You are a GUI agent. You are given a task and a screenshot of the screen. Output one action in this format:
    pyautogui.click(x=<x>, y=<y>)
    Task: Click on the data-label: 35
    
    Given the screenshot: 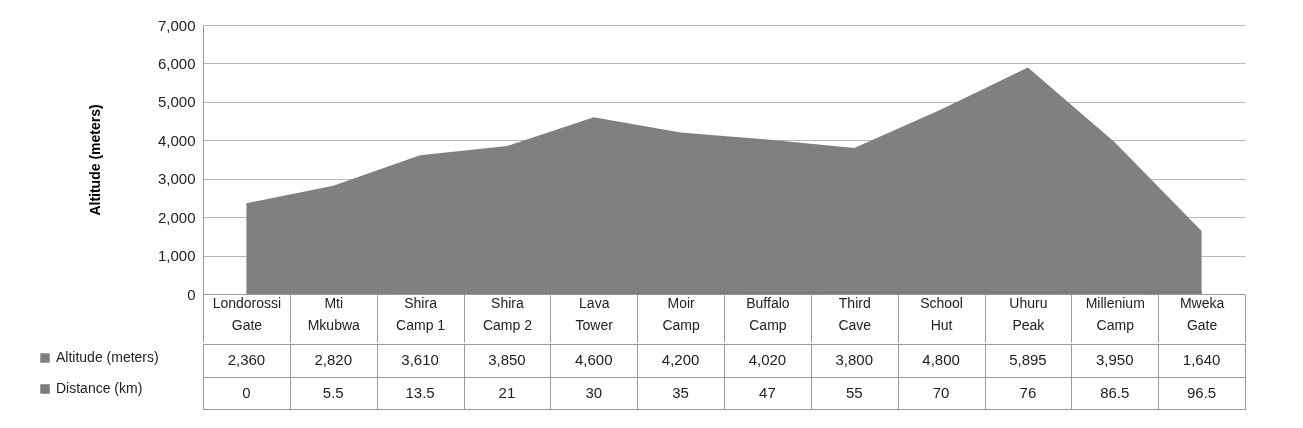 What is the action you would take?
    pyautogui.click(x=680, y=392)
    